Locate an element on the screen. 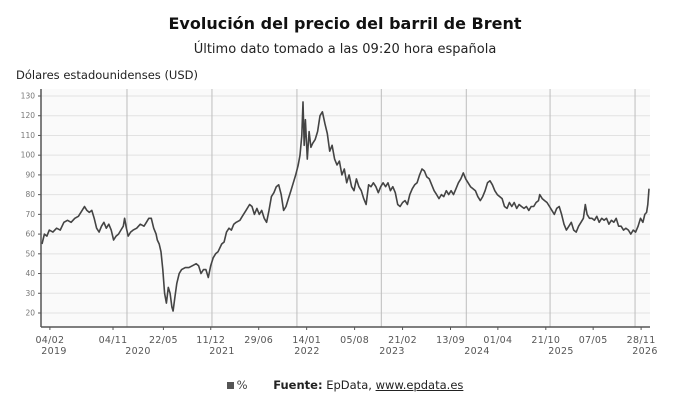 The image size is (690, 414). y-tick-label: 60 is located at coordinates (30, 234).